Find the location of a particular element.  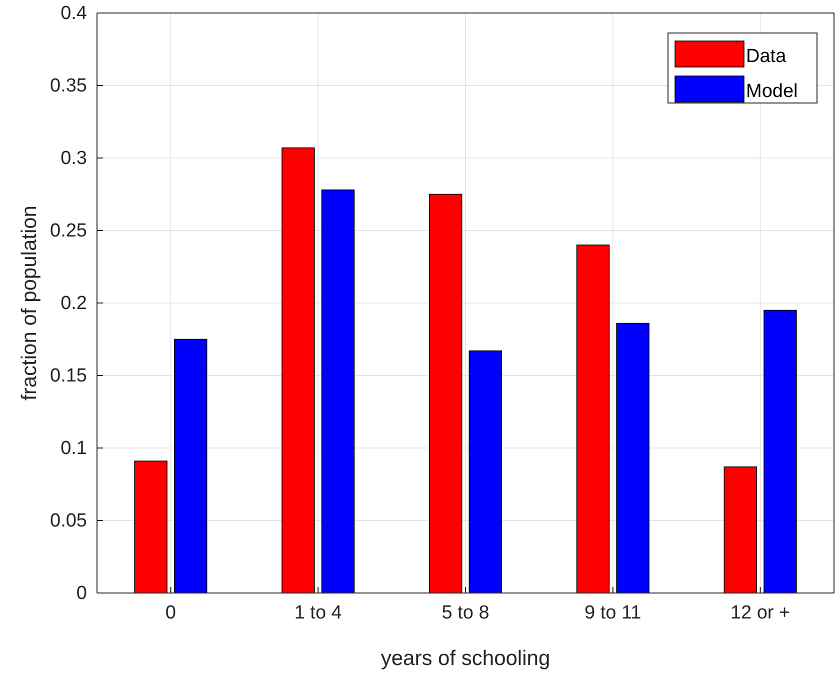

y-tick-label: 0.3 is located at coordinates (73, 159).